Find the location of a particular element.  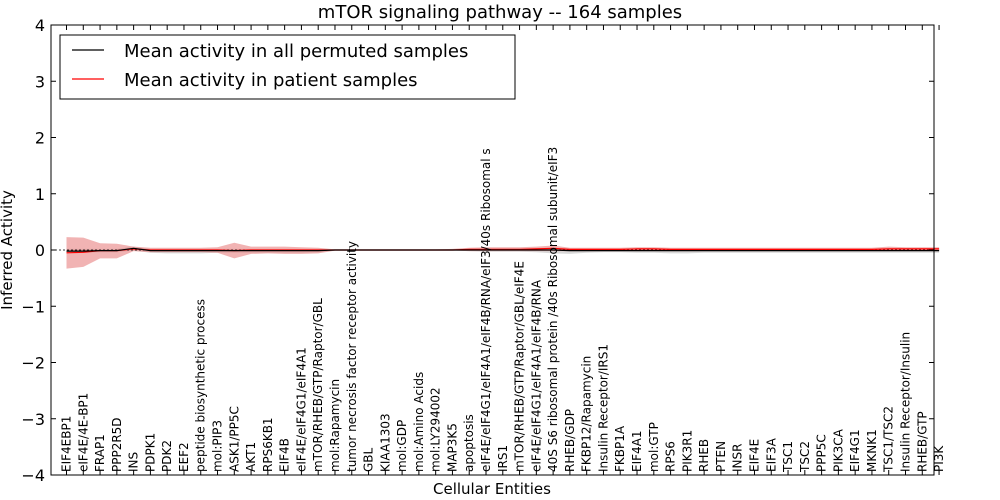

y-tick-label: 2 is located at coordinates (40, 138).